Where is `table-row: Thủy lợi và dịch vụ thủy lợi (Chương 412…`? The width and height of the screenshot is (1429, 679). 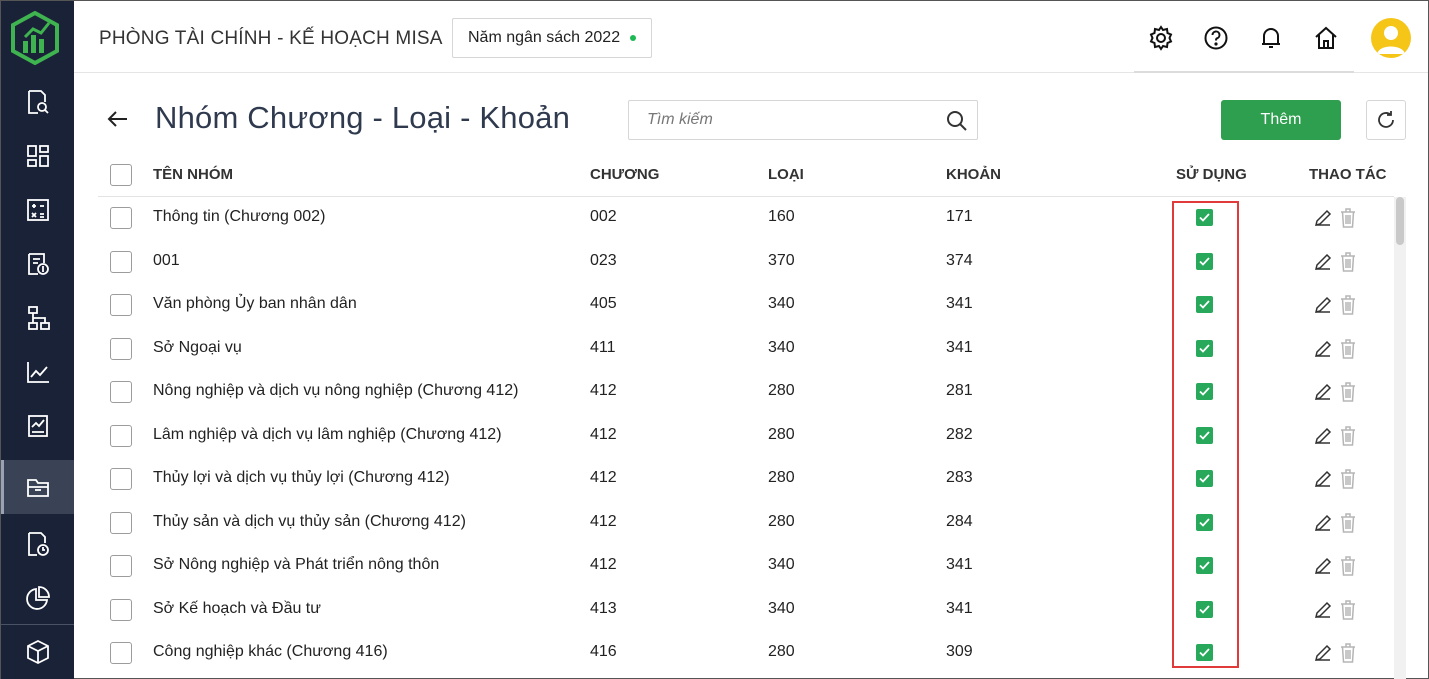
table-row: Thủy lợi và dịch vụ thủy lợi (Chương 412… is located at coordinates (746, 480).